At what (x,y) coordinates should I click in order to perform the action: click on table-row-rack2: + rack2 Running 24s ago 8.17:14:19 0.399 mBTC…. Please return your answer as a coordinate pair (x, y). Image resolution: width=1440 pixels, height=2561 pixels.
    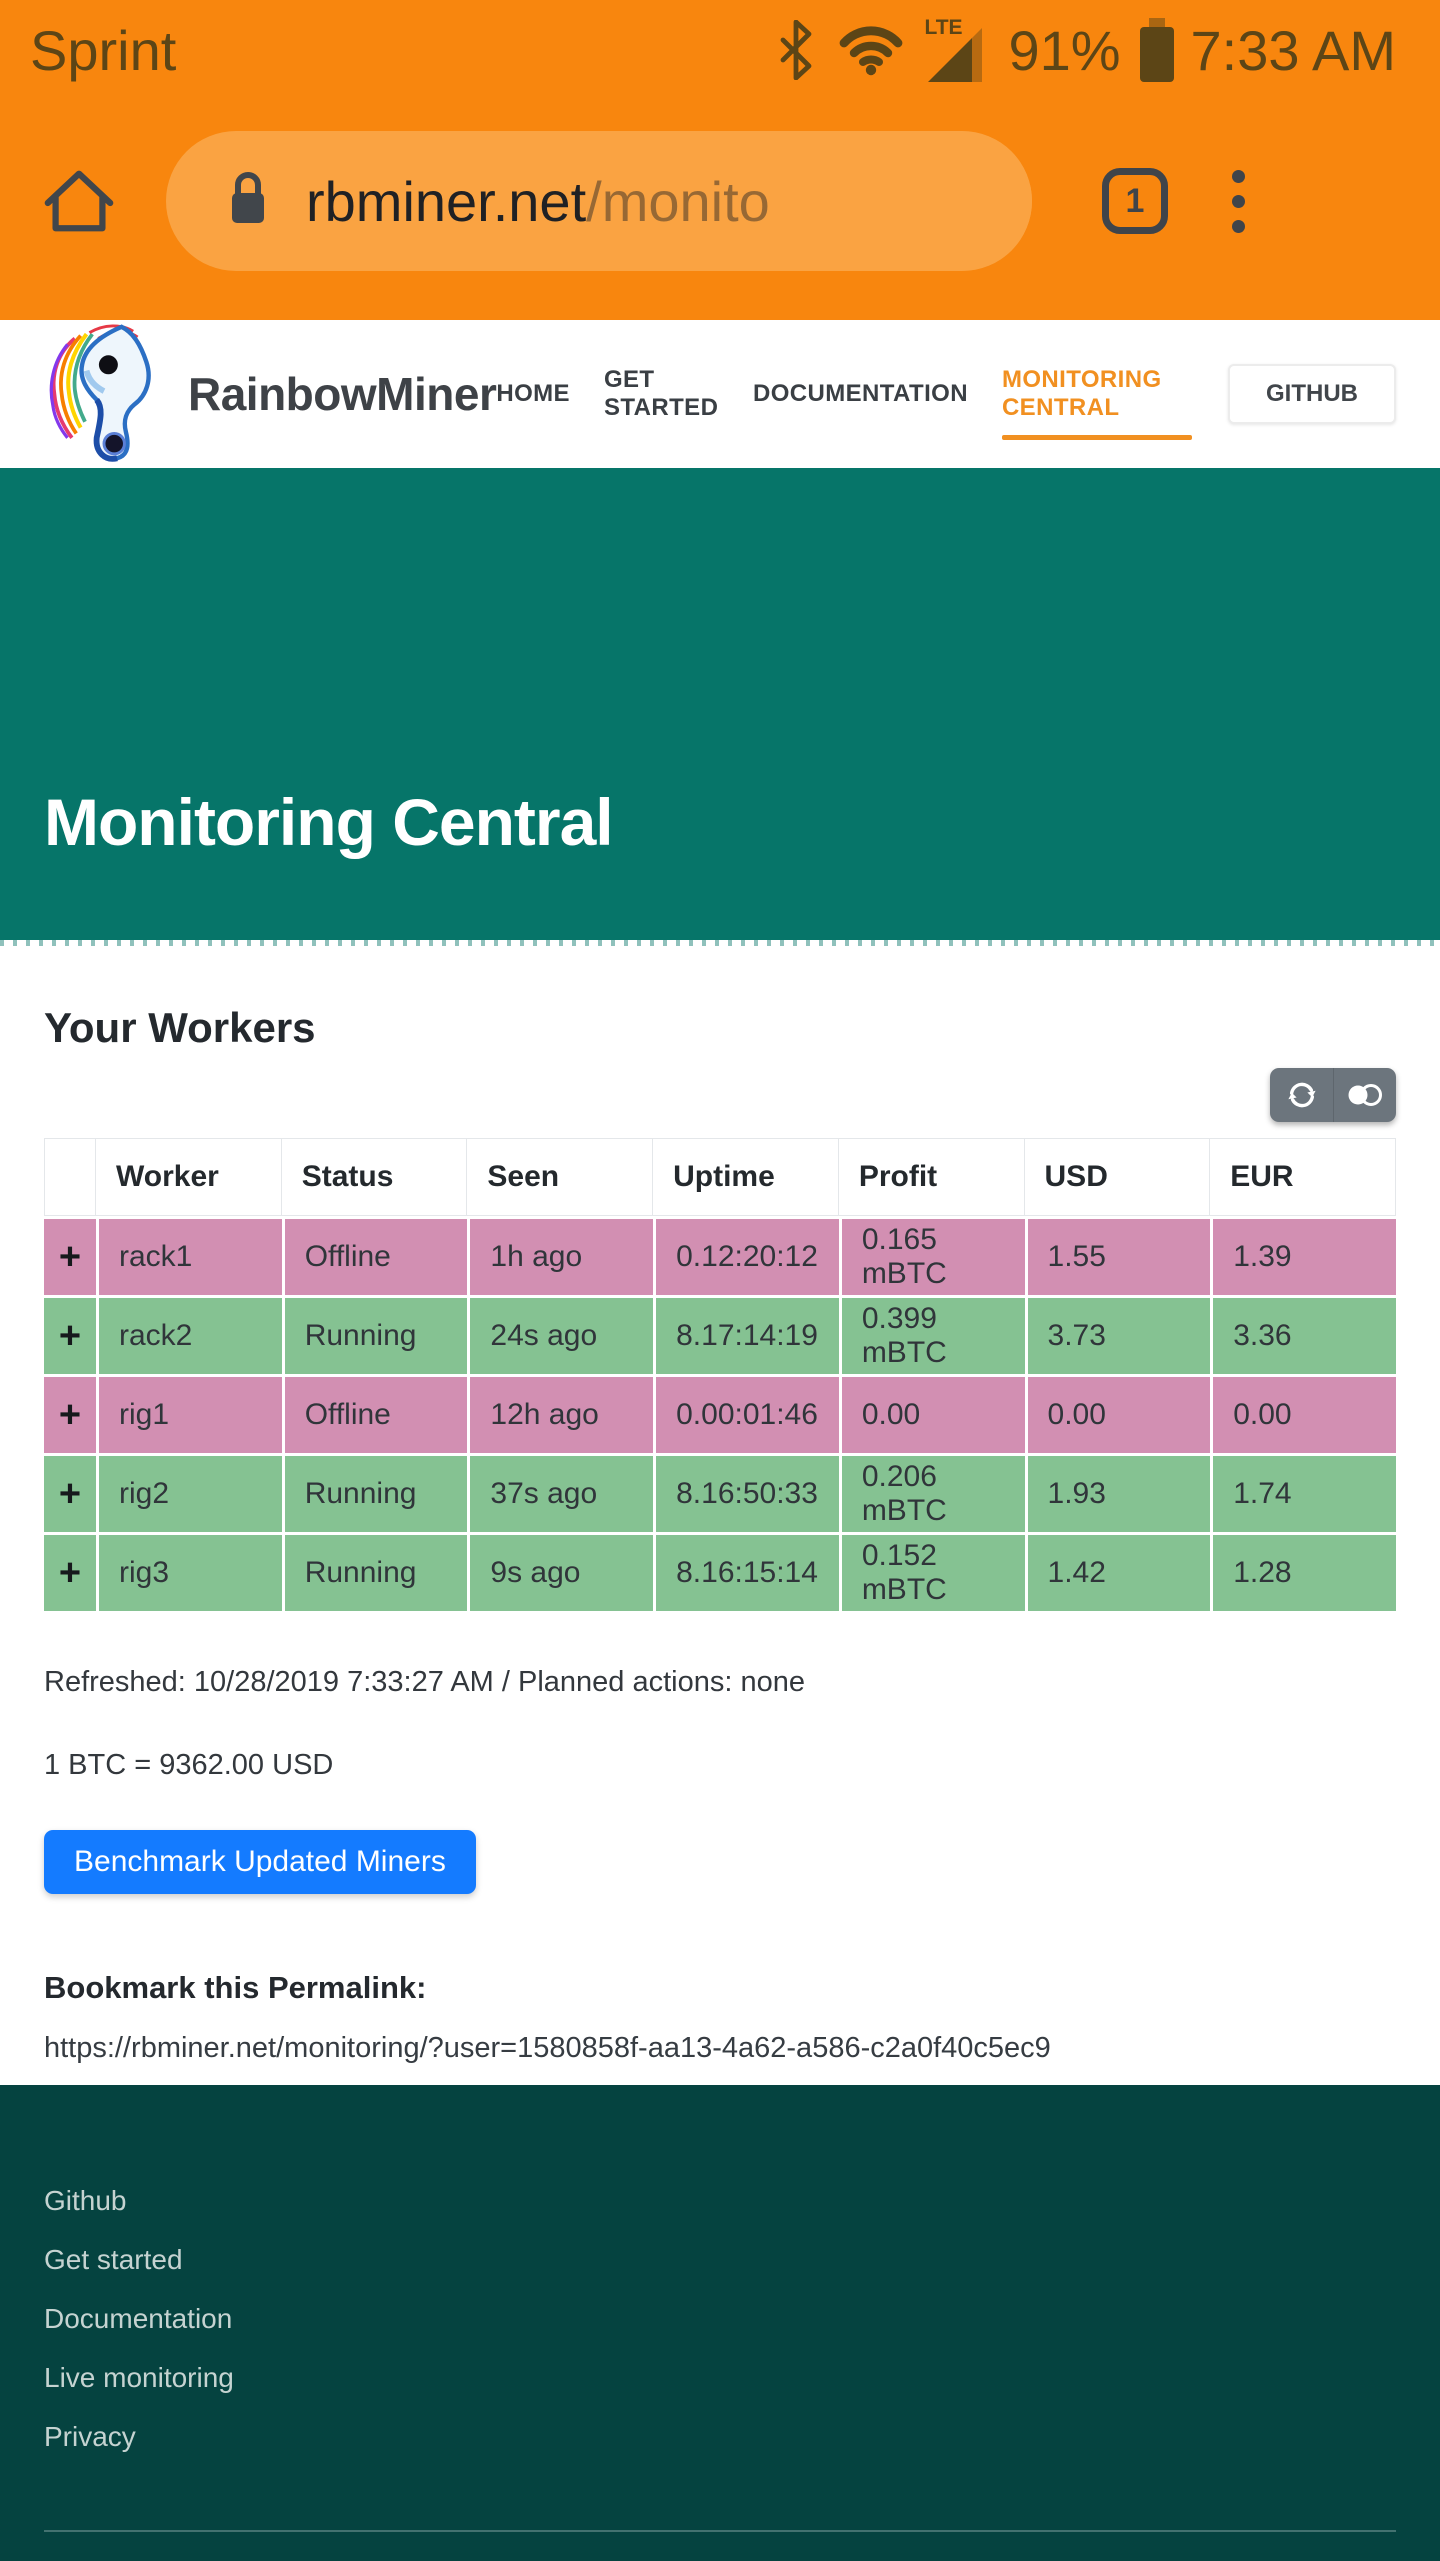
    Looking at the image, I should click on (720, 1336).